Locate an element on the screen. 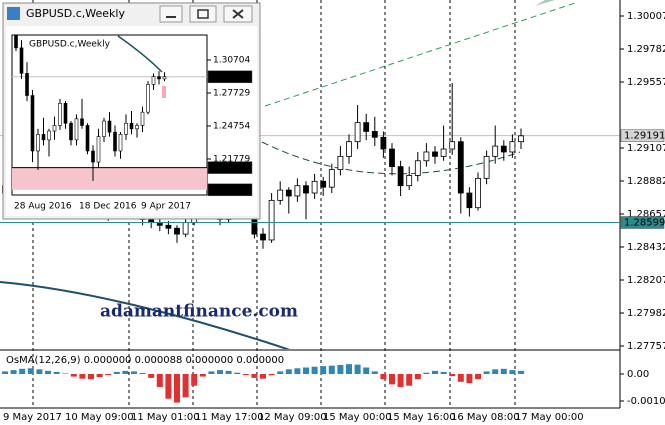 Image resolution: width=665 pixels, height=425 pixels. price-tick-label: 1.30007 is located at coordinates (646, 16).